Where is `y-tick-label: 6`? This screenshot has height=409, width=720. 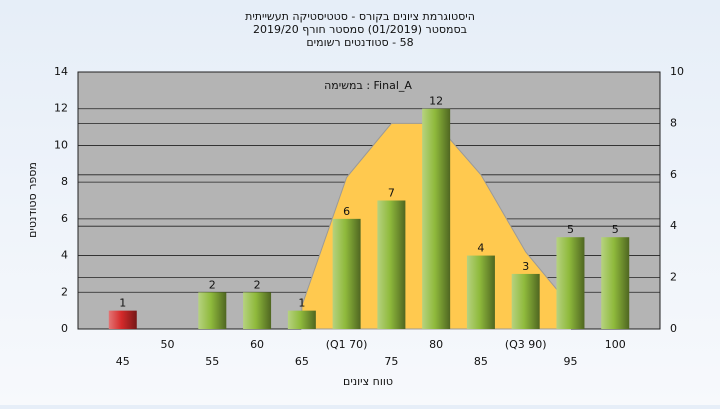
y-tick-label: 6 is located at coordinates (64, 218).